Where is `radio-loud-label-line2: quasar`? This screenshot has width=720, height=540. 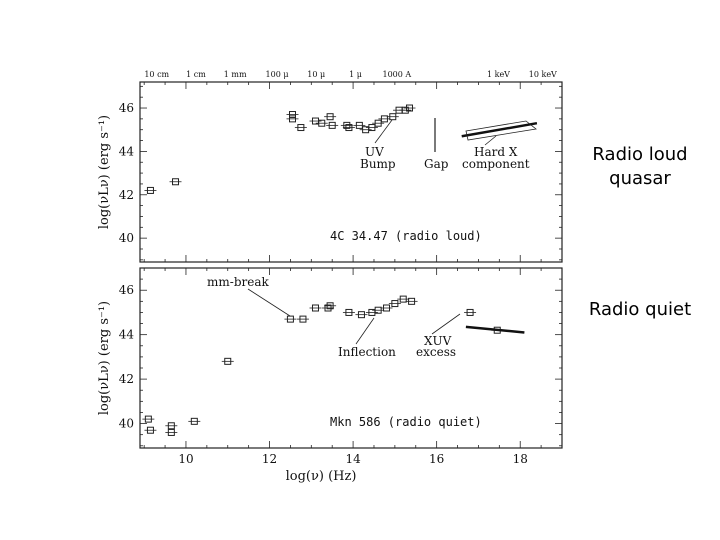
radio-loud-label-line2: quasar is located at coordinates (640, 178).